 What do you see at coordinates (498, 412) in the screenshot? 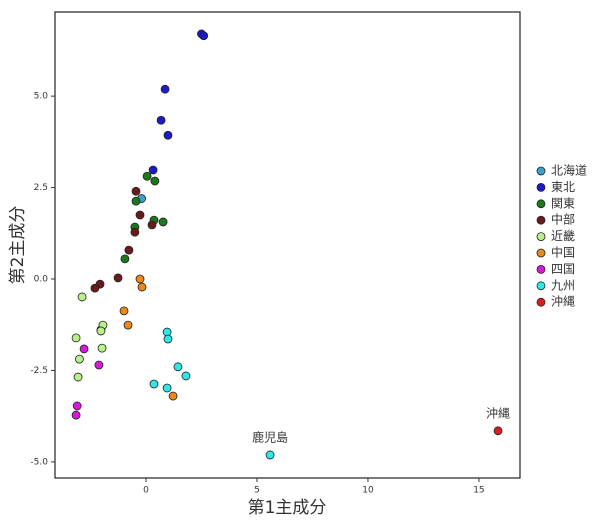
I see `point-label: 沖縄` at bounding box center [498, 412].